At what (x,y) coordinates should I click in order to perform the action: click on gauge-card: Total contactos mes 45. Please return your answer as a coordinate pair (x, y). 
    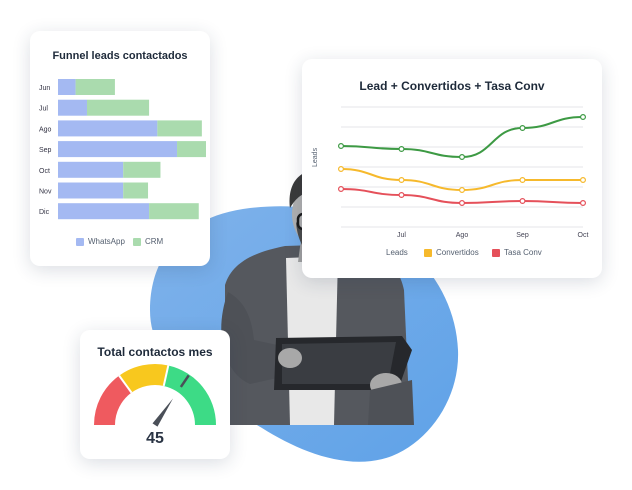
    Looking at the image, I should click on (155, 394).